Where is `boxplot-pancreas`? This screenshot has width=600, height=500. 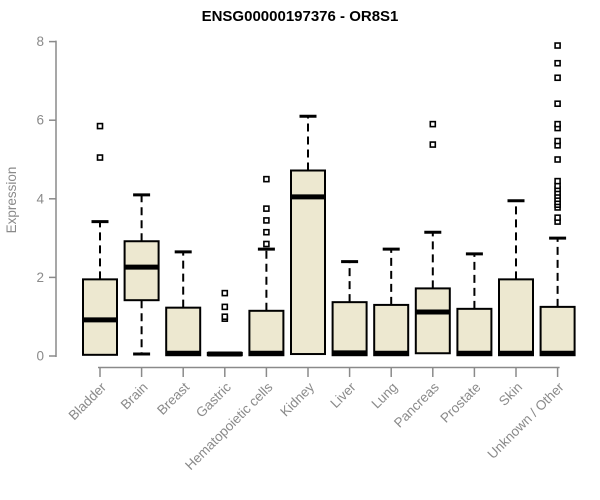 boxplot-pancreas is located at coordinates (432, 237).